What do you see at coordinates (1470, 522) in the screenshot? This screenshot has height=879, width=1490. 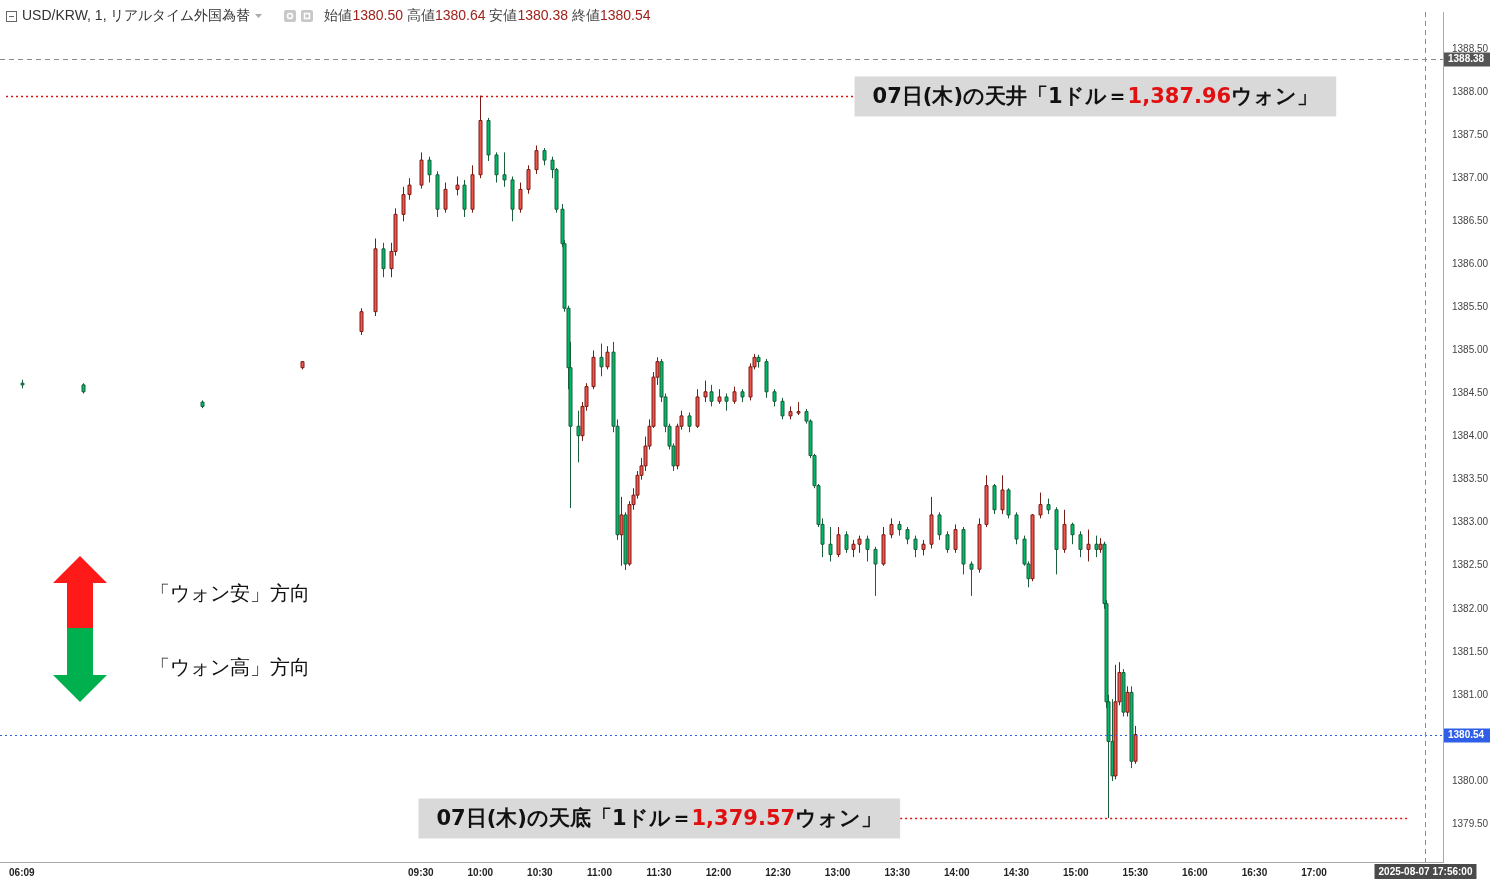 I see `y-tick-label: 1383.00` at bounding box center [1470, 522].